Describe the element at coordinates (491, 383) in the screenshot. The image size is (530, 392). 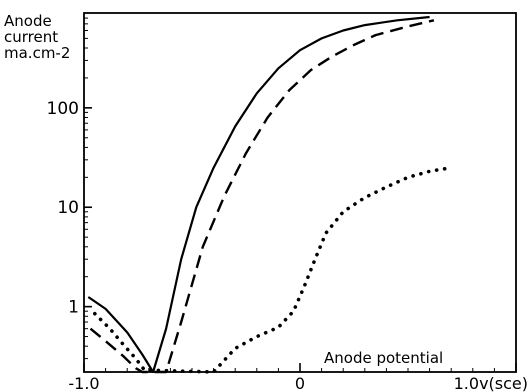
I see `x-tick-label: 1.0v(sce)` at that location.